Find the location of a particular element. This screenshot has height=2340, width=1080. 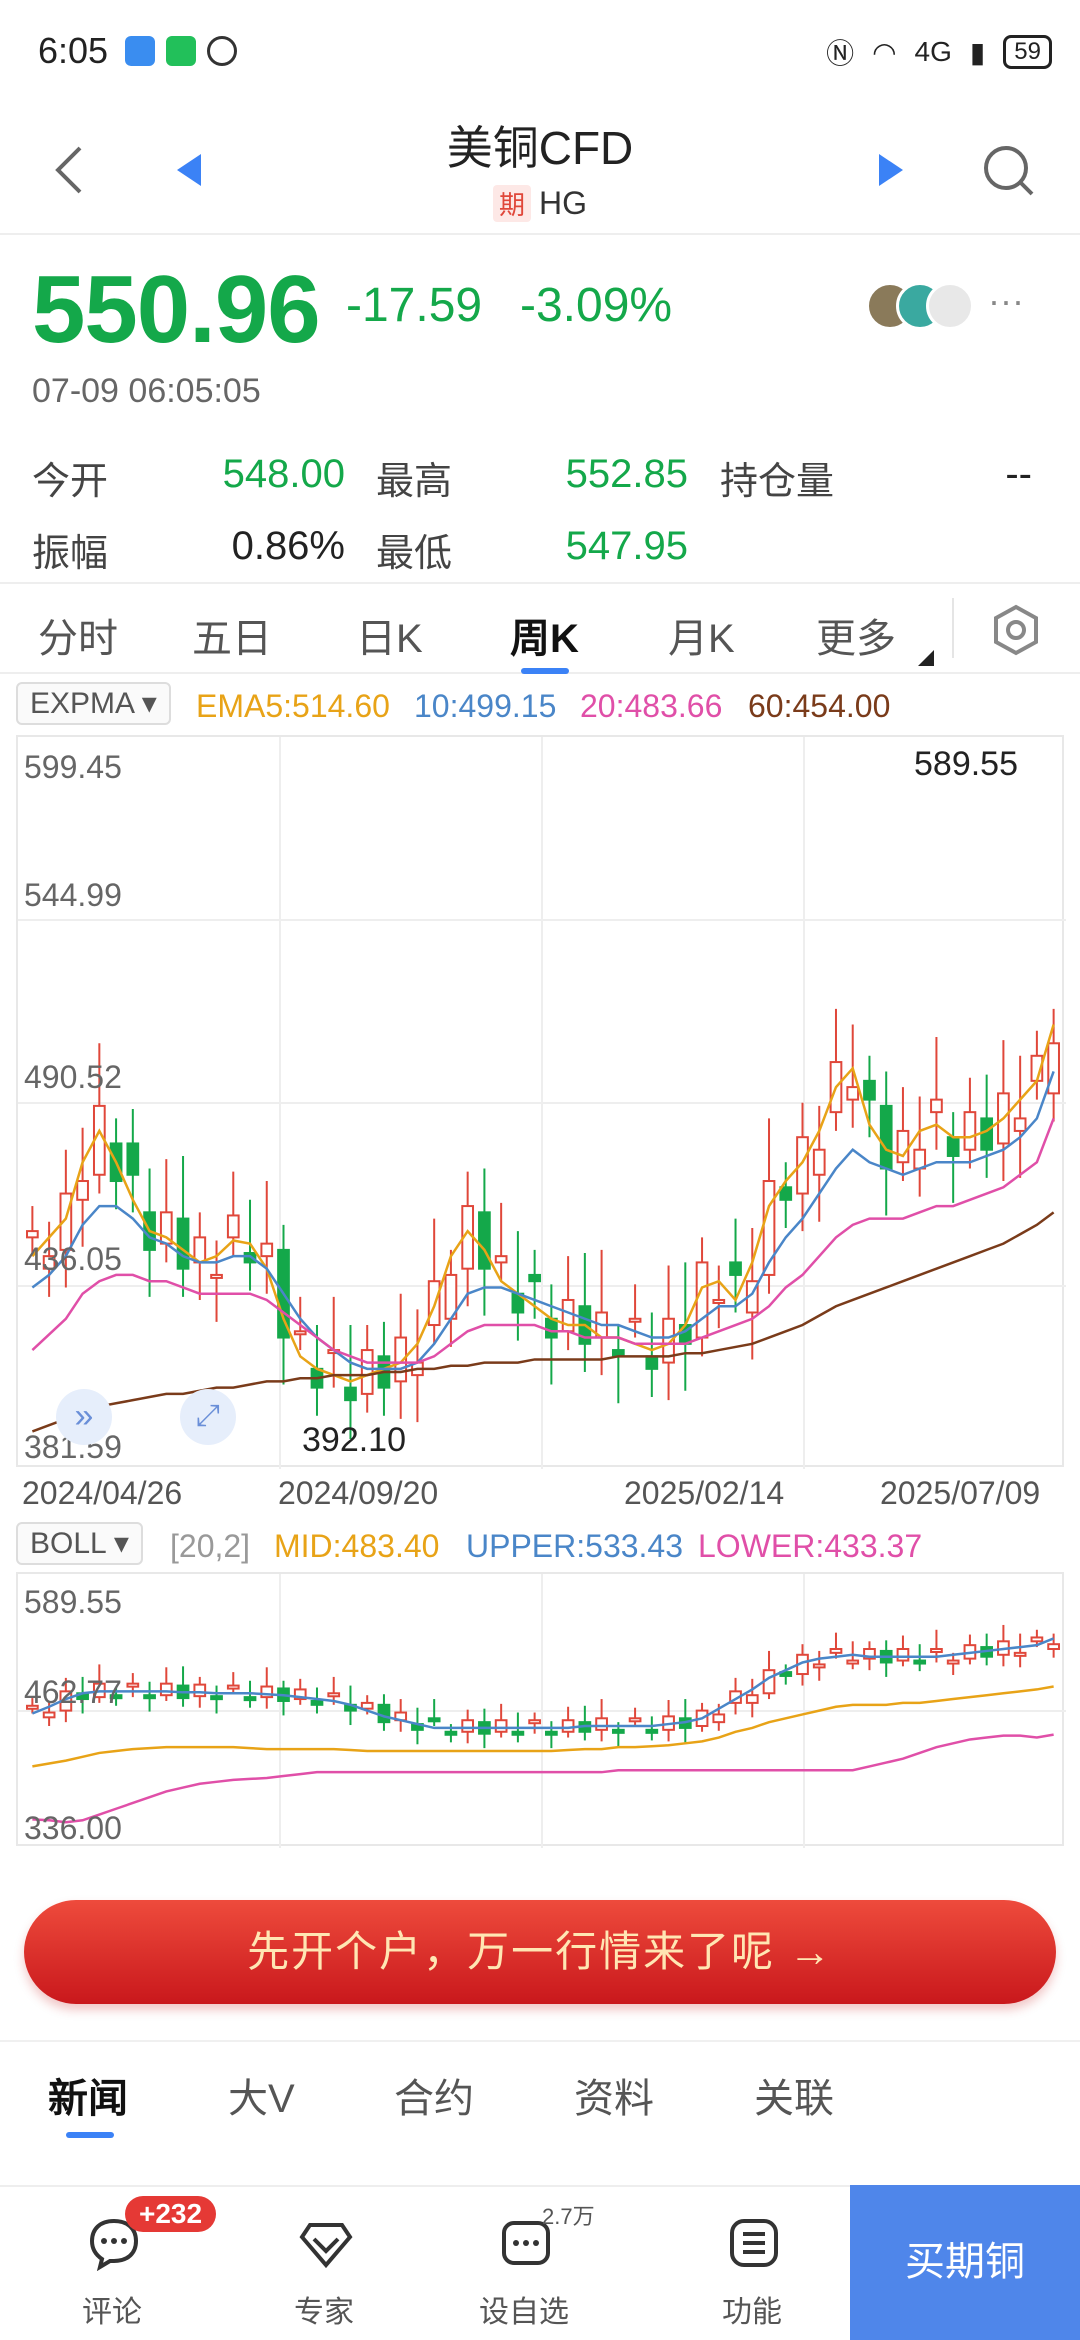

battery: 59 is located at coordinates (1027, 52).